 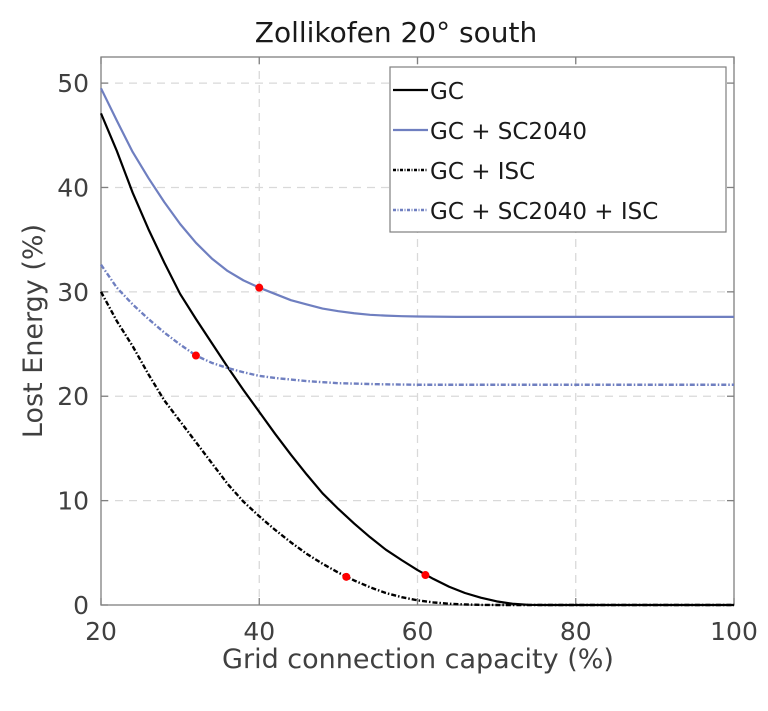 I want to click on chart-title: Zollikofen 20° south, so click(x=396, y=32).